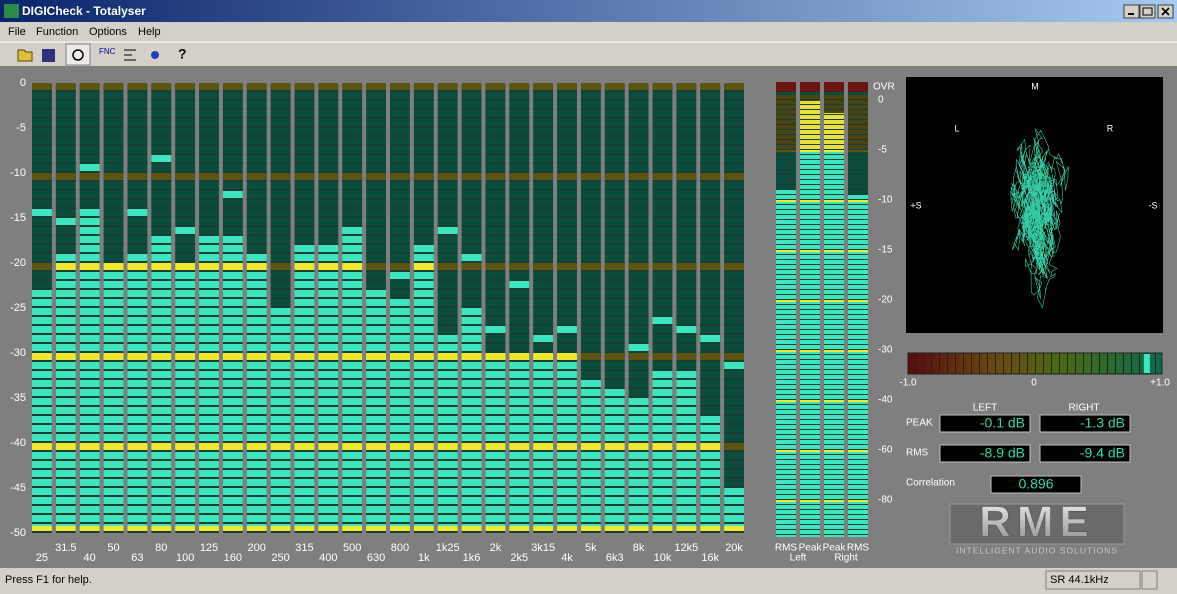 The height and width of the screenshot is (594, 1177). Describe the element at coordinates (108, 32) in the screenshot. I see `menu-item: Options` at that location.